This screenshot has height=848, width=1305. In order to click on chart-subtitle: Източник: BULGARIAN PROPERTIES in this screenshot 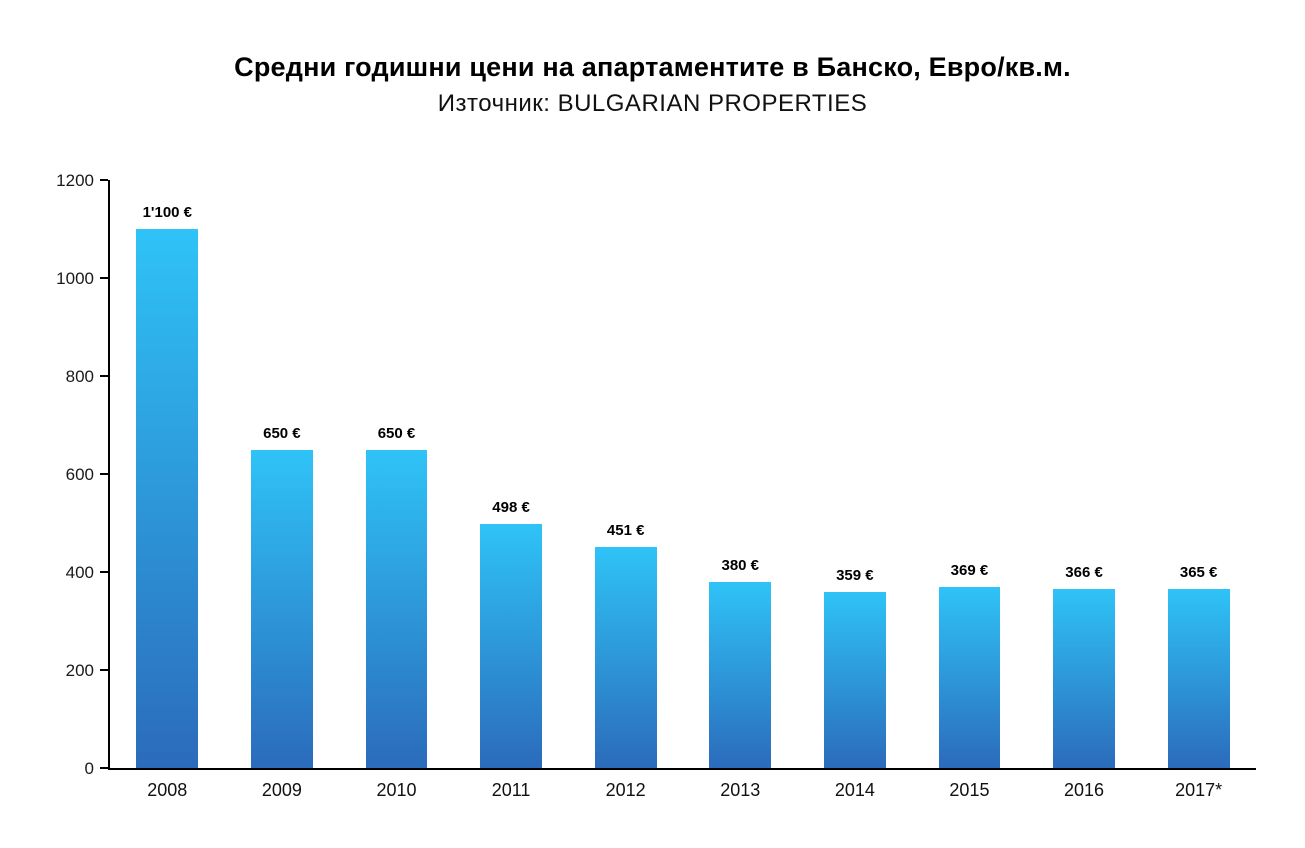, I will do `click(652, 103)`.